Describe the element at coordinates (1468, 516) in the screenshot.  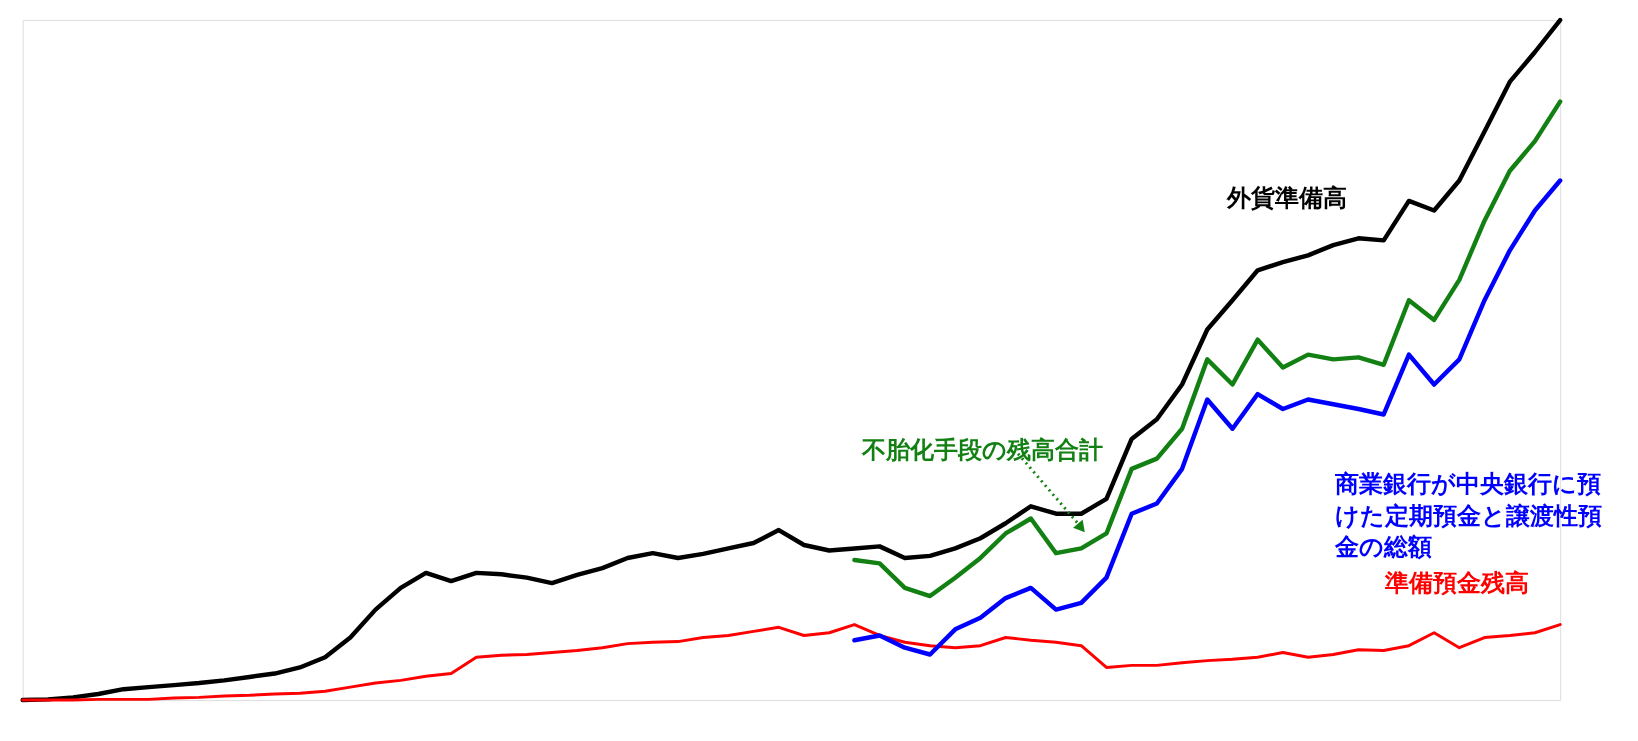
I see `text: 商業銀行が中央銀行に預けた定期預金と譲渡性預金の総額` at that location.